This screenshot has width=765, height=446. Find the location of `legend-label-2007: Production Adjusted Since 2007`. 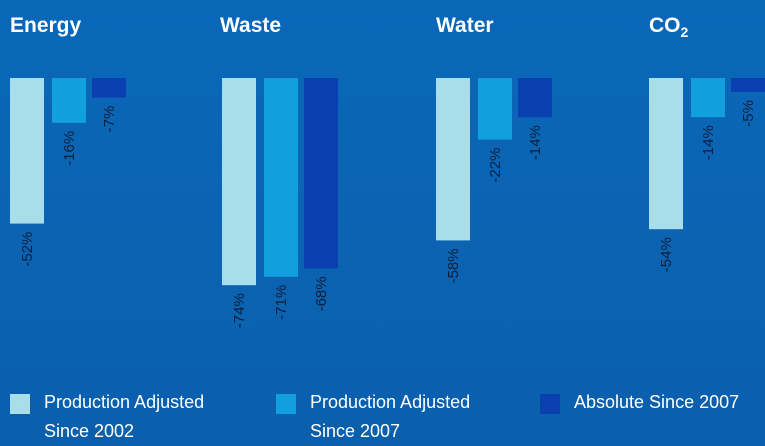

legend-label-2007: Production Adjusted Since 2007 is located at coordinates (390, 417).